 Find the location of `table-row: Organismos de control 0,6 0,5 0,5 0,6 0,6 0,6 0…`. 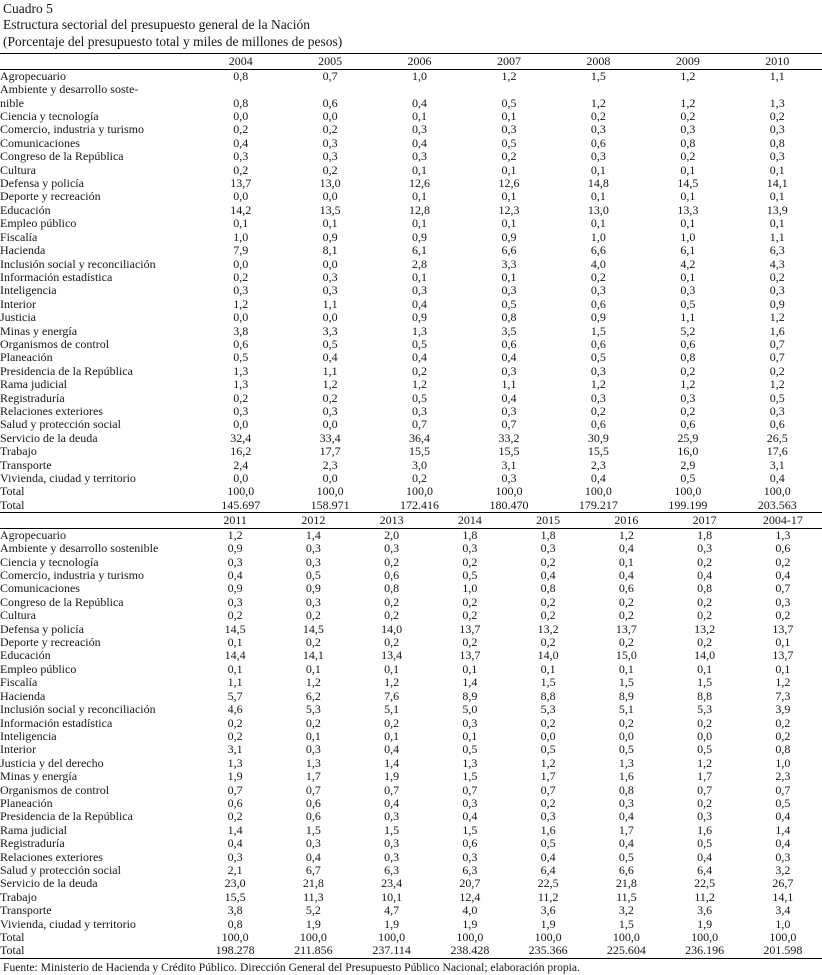

table-row: Organismos de control 0,6 0,5 0,5 0,6 0,6 0,6 0… is located at coordinates (411, 343).